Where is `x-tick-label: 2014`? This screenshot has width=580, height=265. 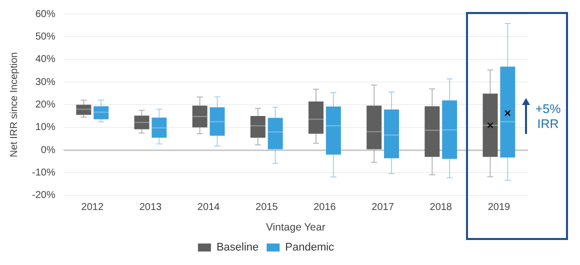 x-tick-label: 2014 is located at coordinates (208, 208).